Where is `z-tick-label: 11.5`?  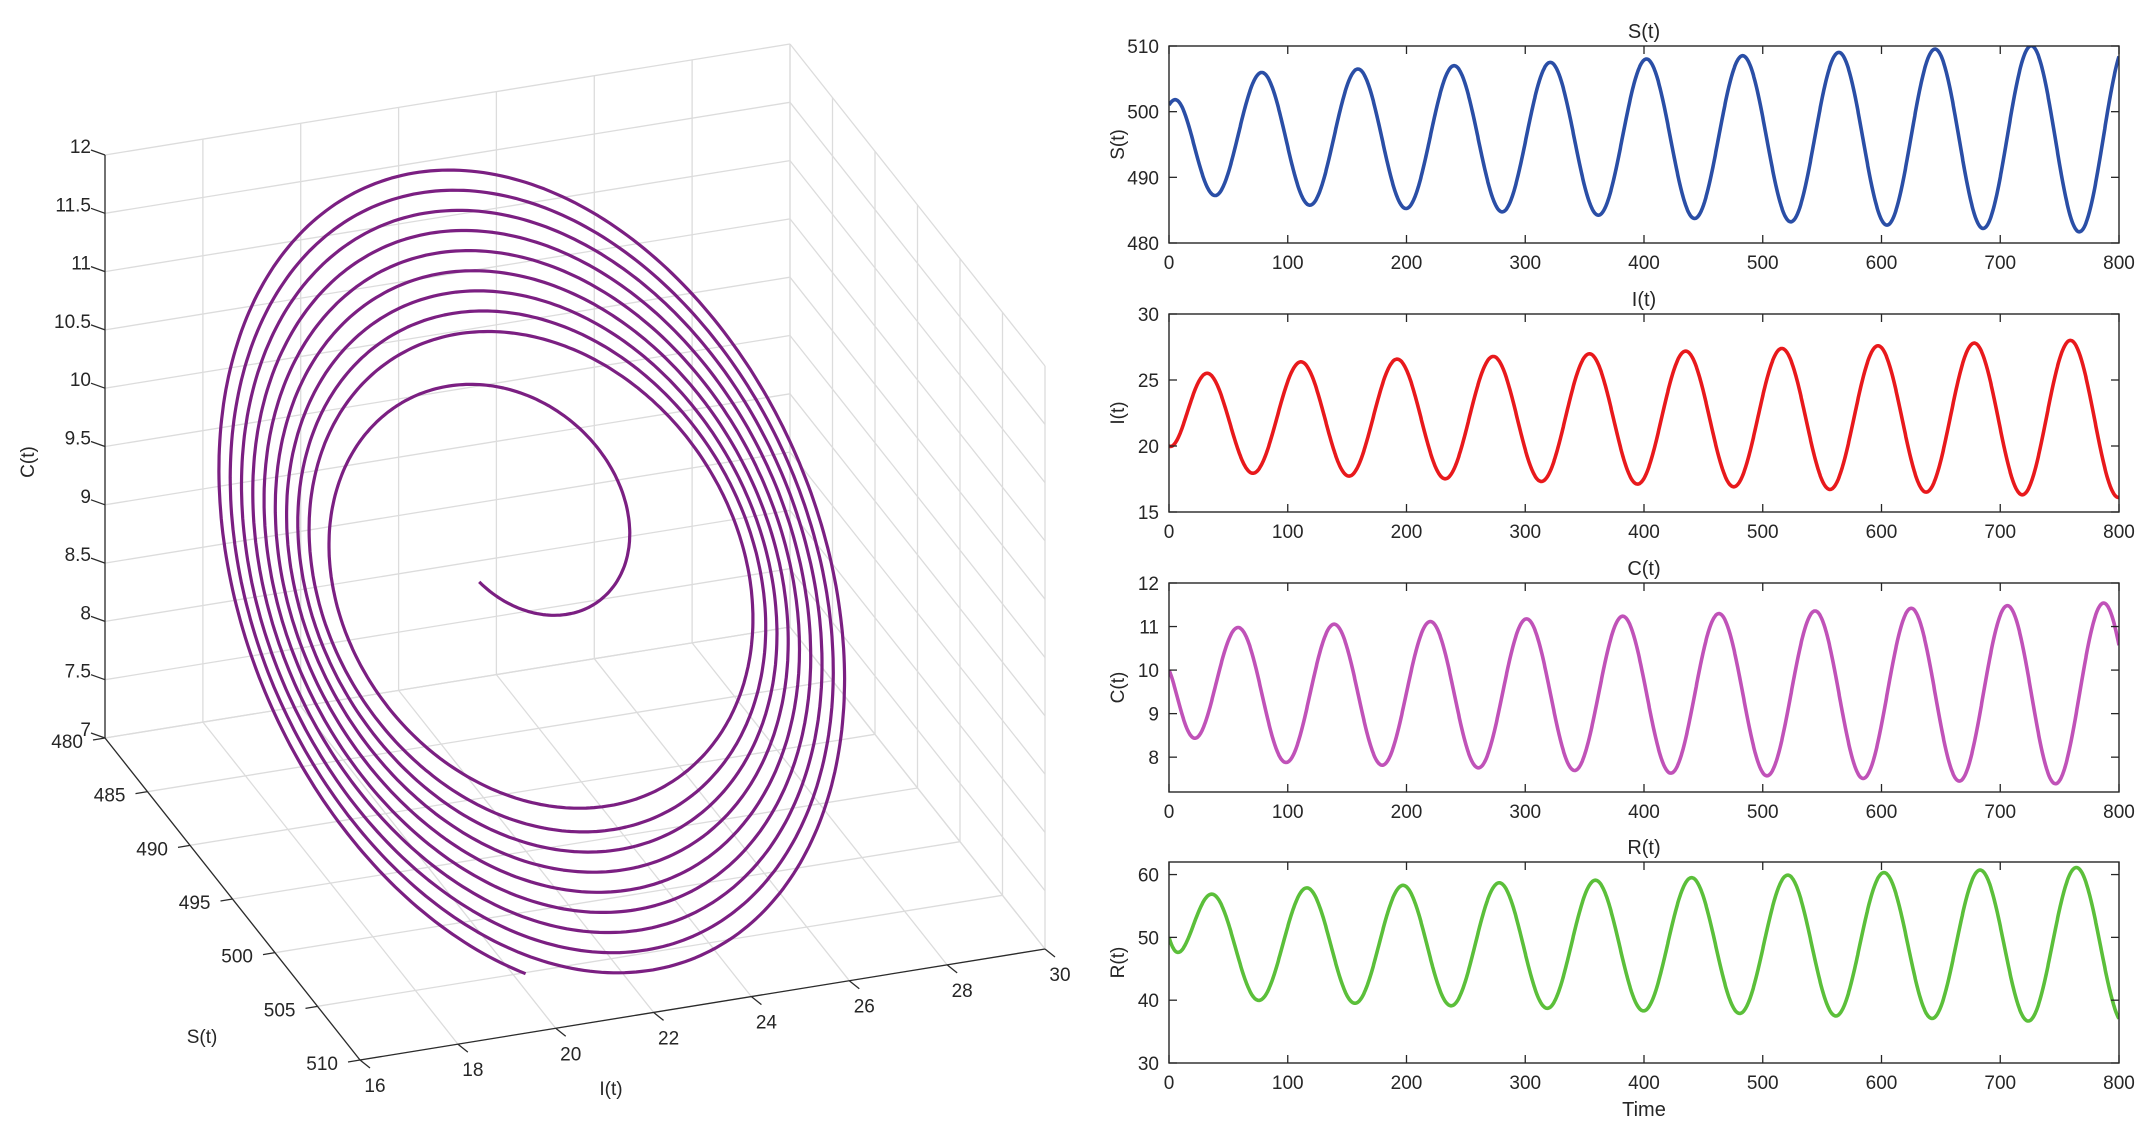 z-tick-label: 11.5 is located at coordinates (73, 205).